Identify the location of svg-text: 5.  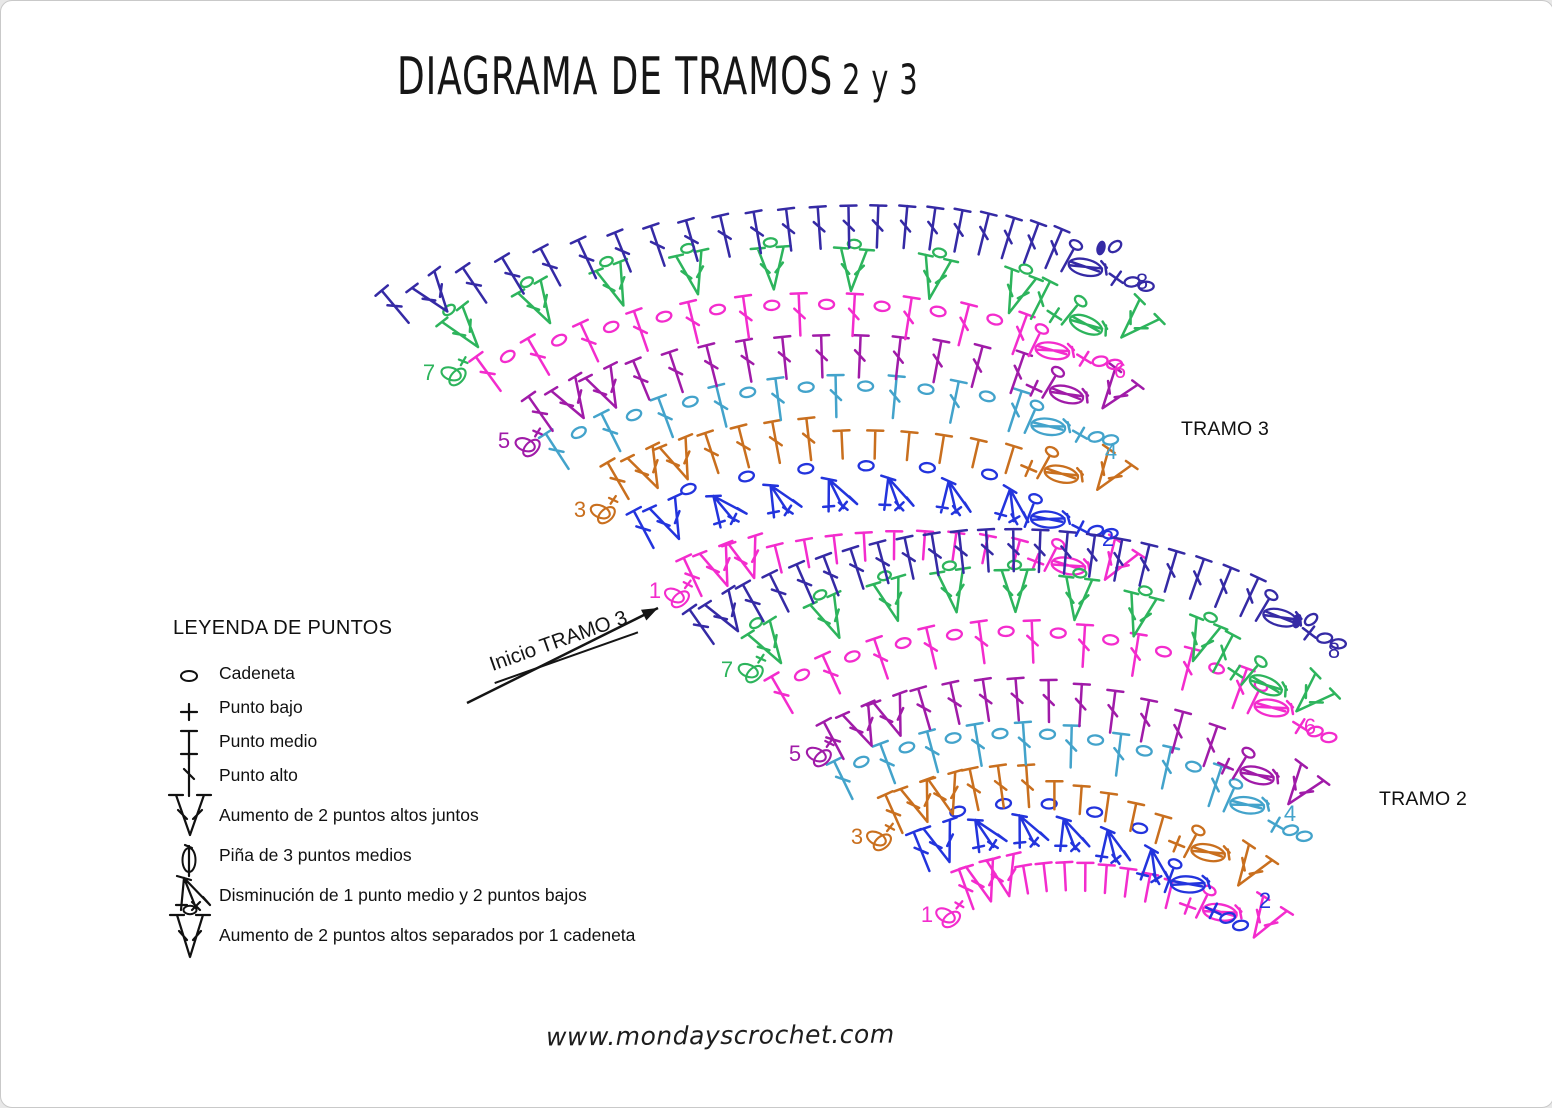
(504, 440).